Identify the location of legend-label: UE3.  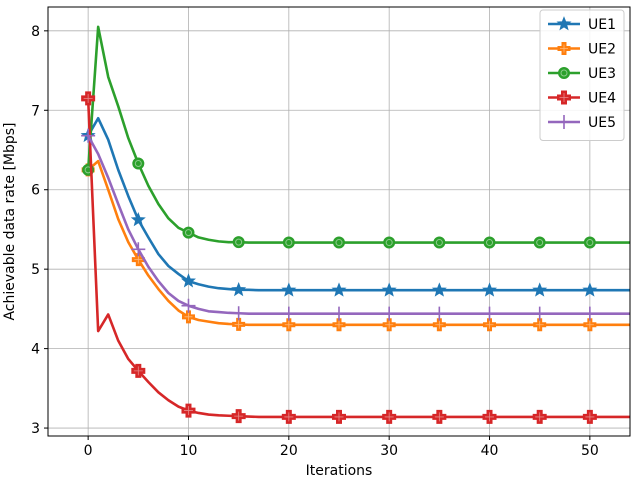
(602, 74).